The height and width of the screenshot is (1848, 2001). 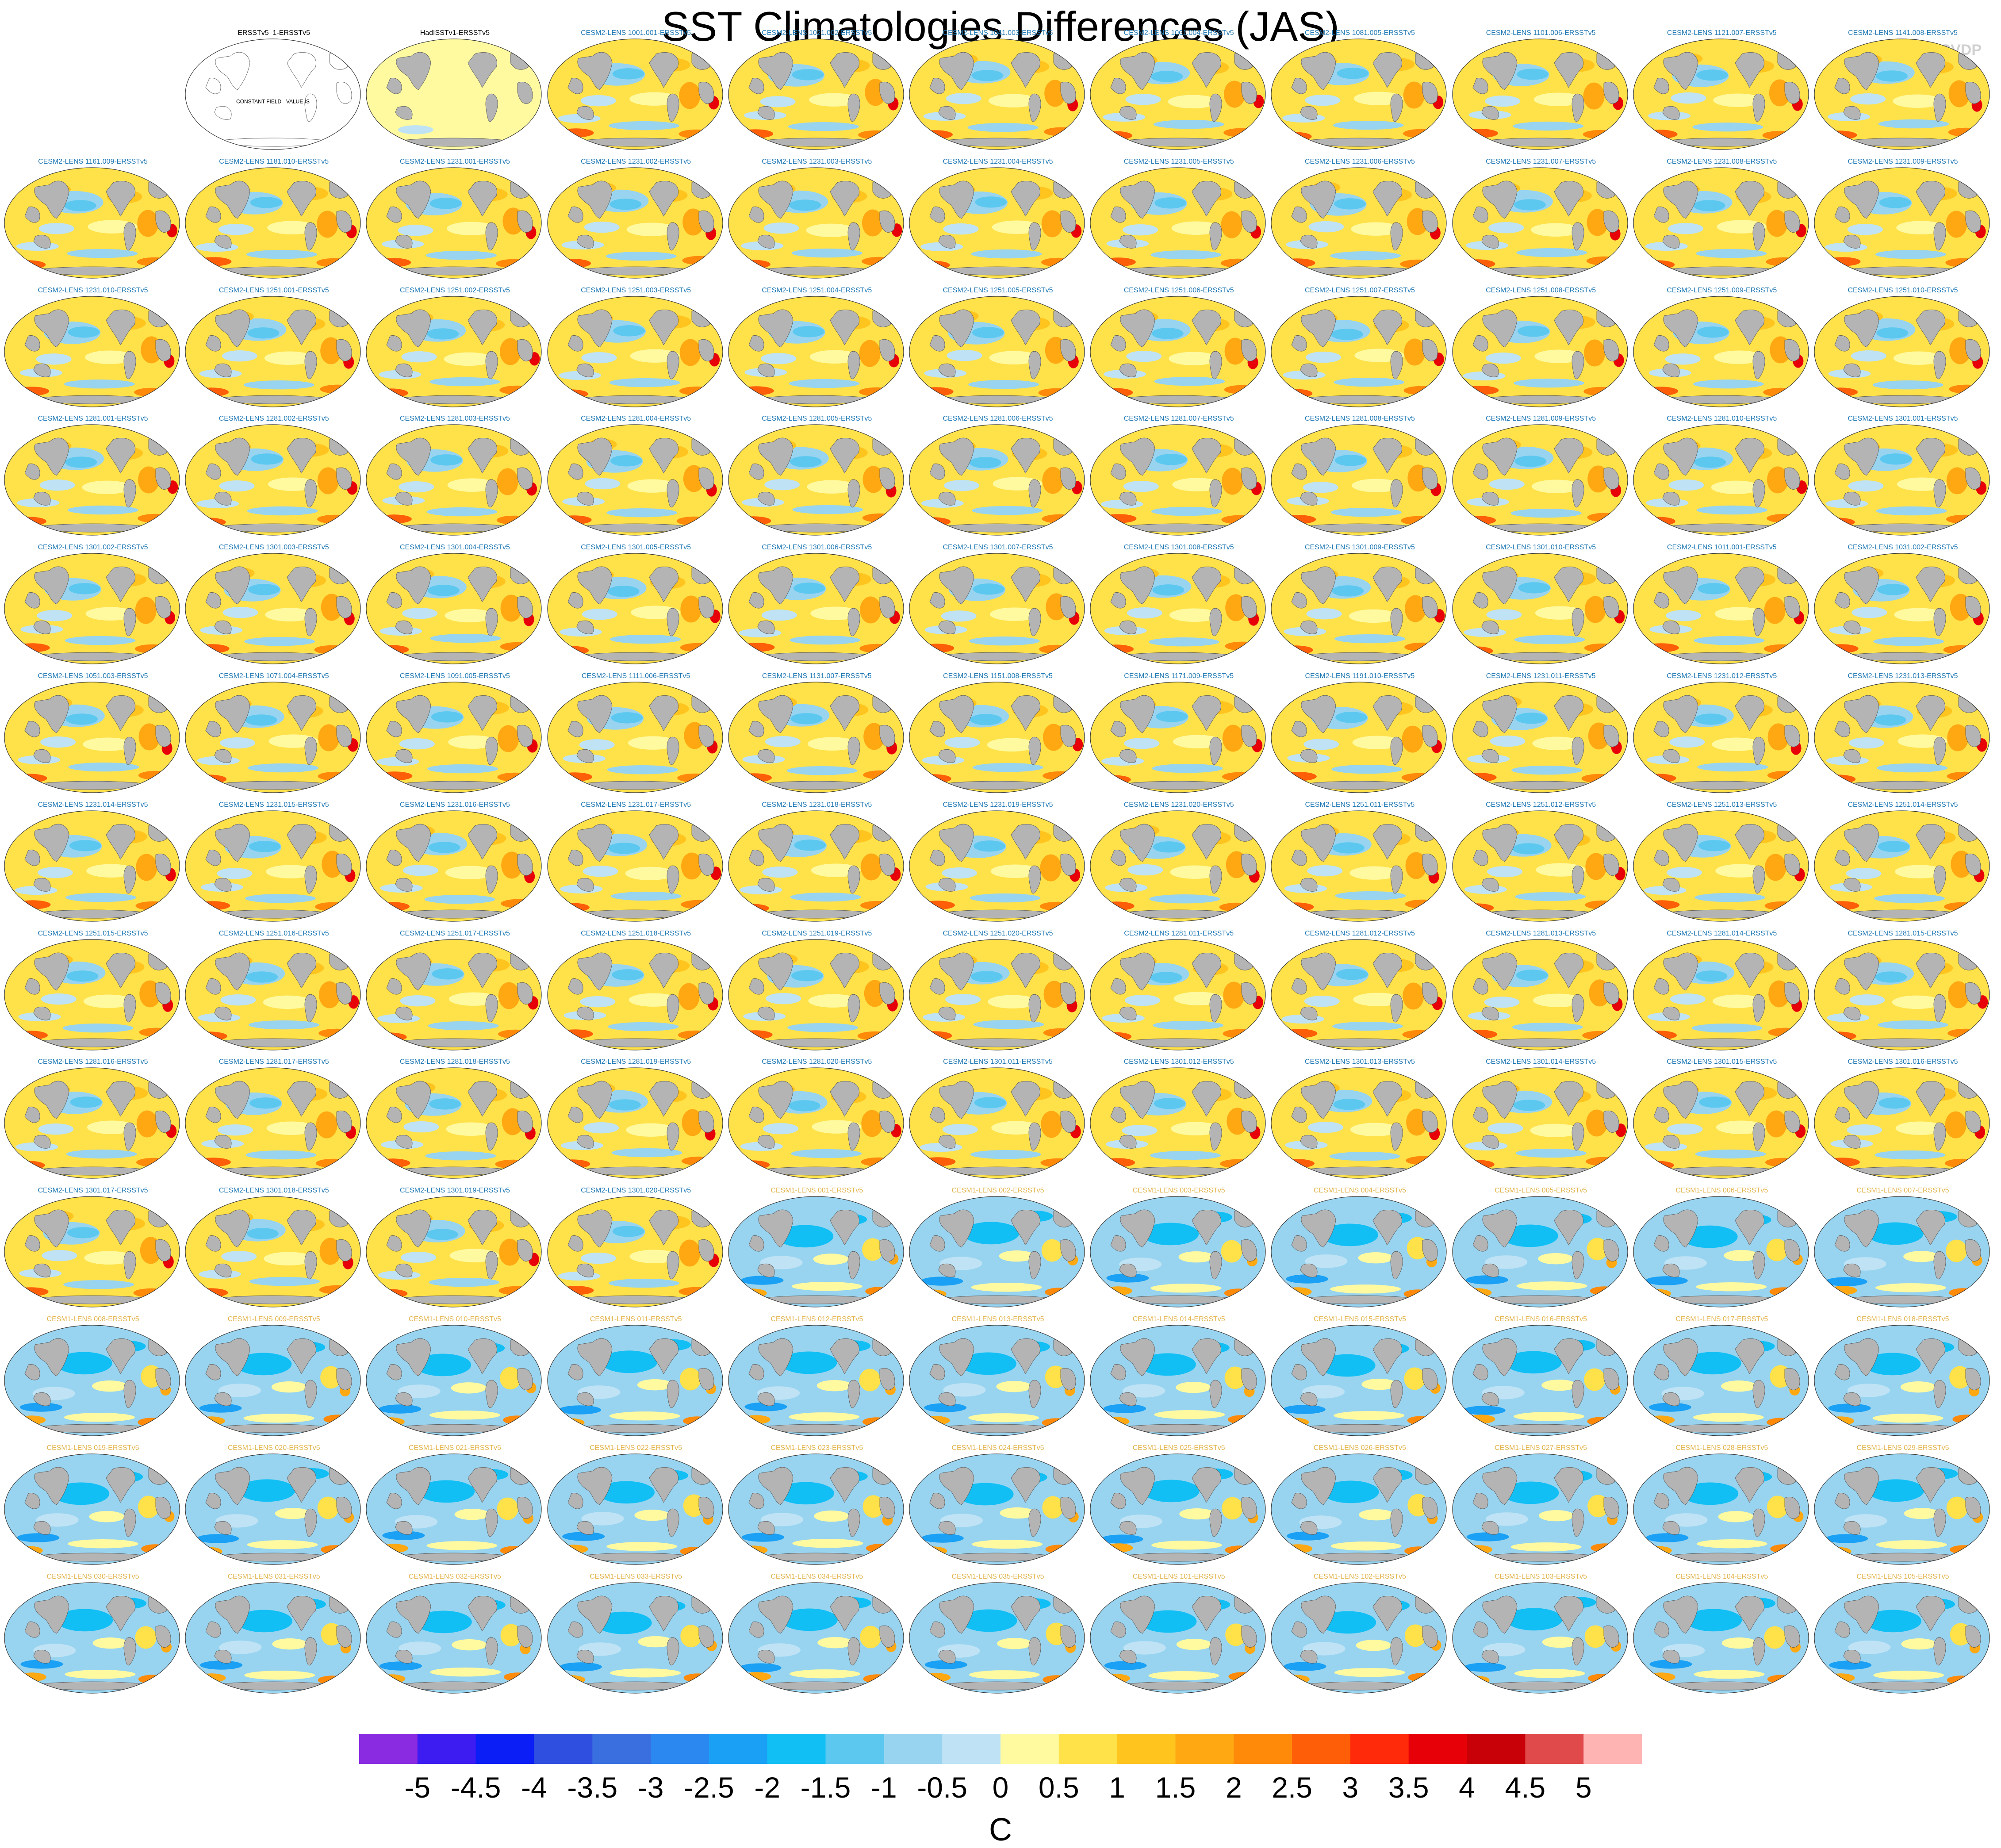 I want to click on map-panel: CESM2-LENS 1231.013-ERSSTv5, so click(x=1903, y=733).